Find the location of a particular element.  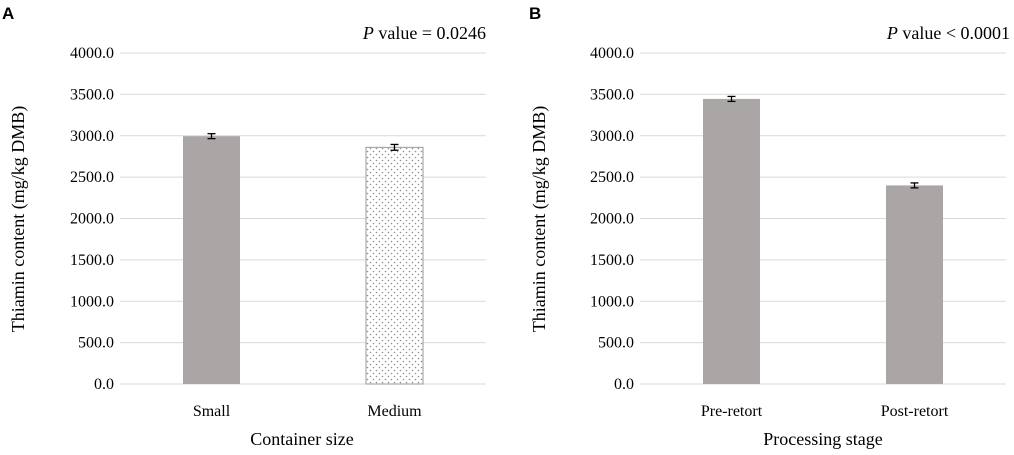

x-axis-title-a: Container size is located at coordinates (301, 439).